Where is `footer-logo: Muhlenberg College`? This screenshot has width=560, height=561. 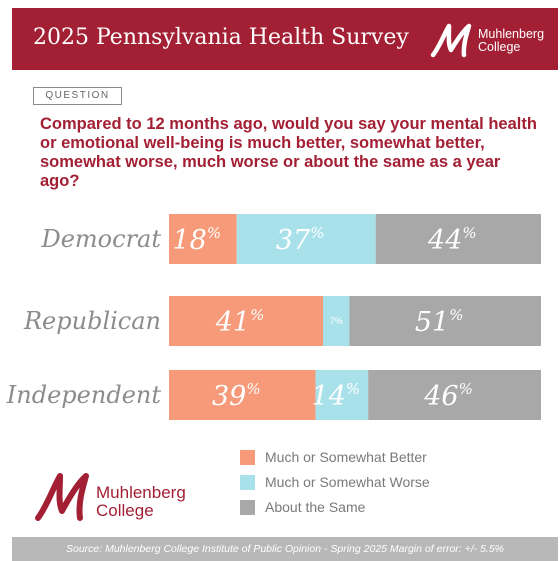 footer-logo: Muhlenberg College is located at coordinates (119, 498).